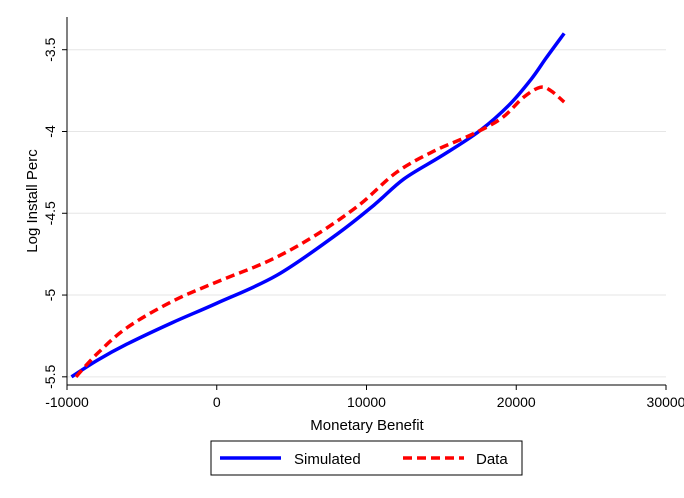  What do you see at coordinates (665, 402) in the screenshot?
I see `x-tick-label: 30000` at bounding box center [665, 402].